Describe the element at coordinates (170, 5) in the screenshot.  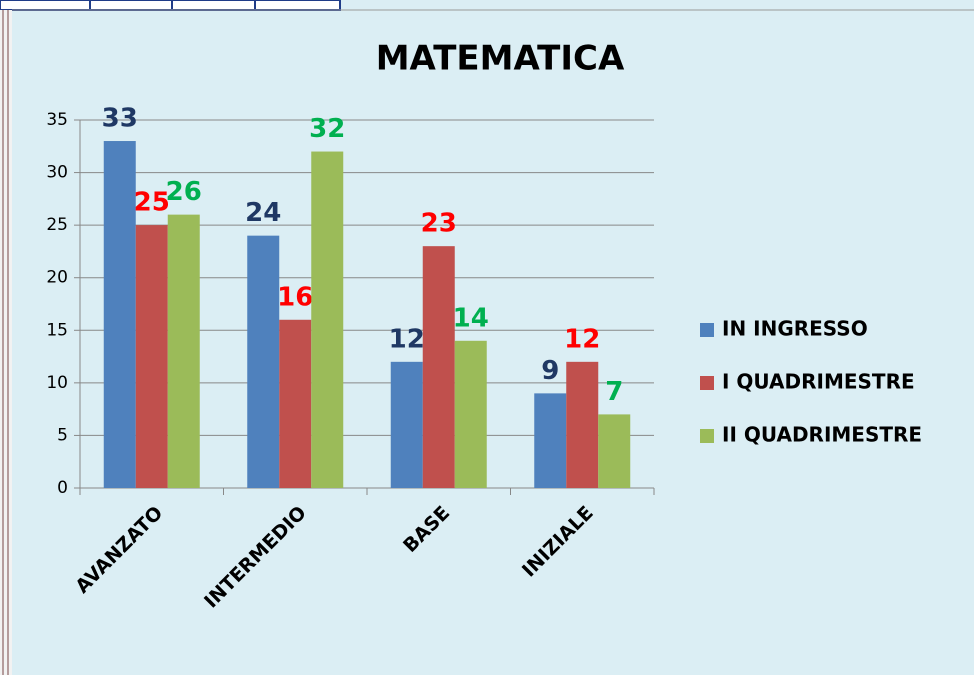
I see `tab-strip` at that location.